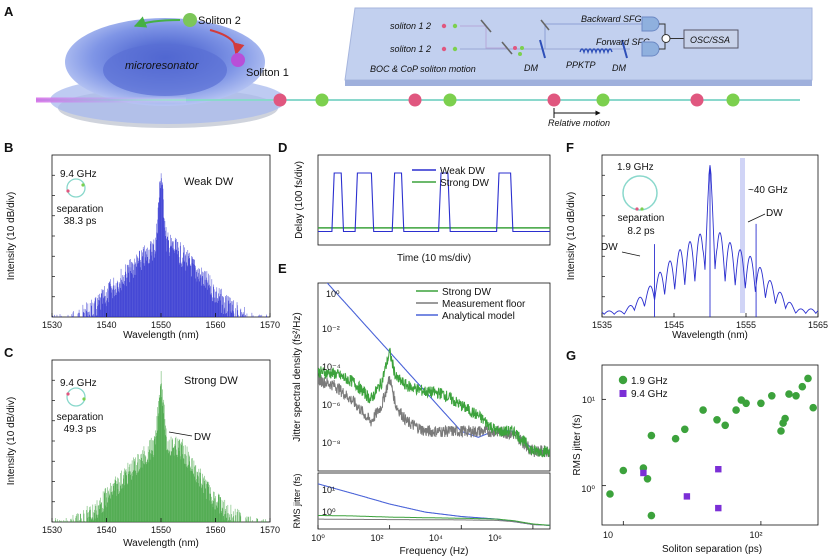 Image resolution: width=830 pixels, height=560 pixels. What do you see at coordinates (768, 190) in the screenshot?
I see `f-fsr-label: ~40 GHz` at bounding box center [768, 190].